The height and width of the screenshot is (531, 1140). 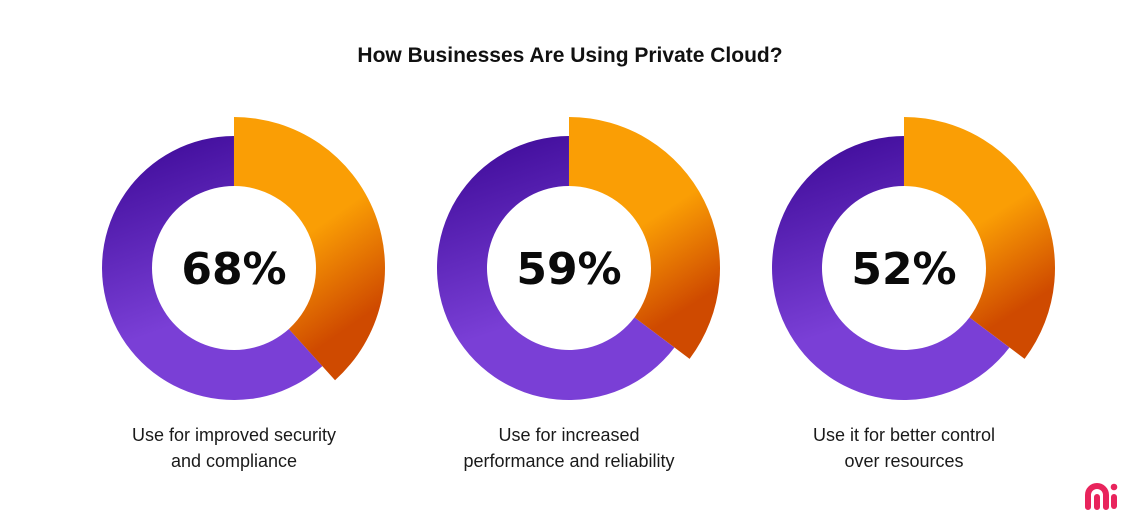 I want to click on caption-line: and compliance, so click(x=234, y=461).